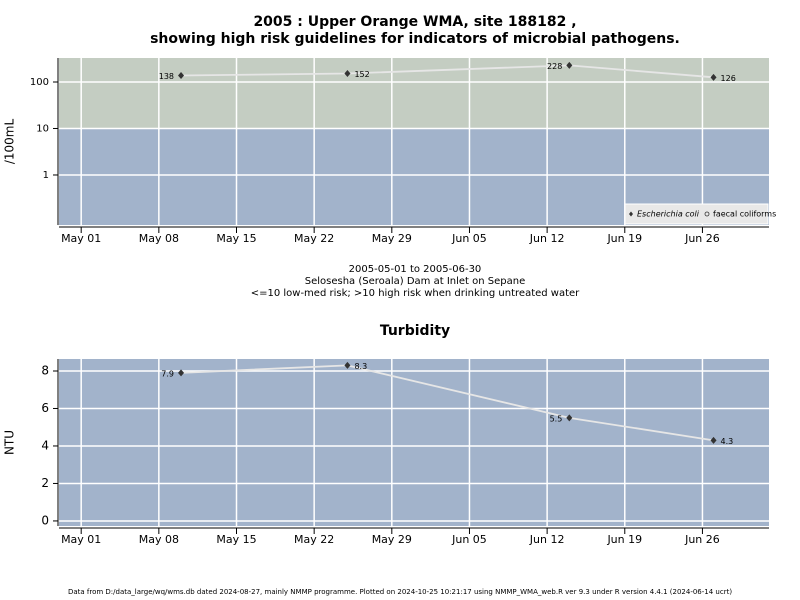  I want to click on note: 2005-05-01 to 2005-06-30, so click(415, 269).